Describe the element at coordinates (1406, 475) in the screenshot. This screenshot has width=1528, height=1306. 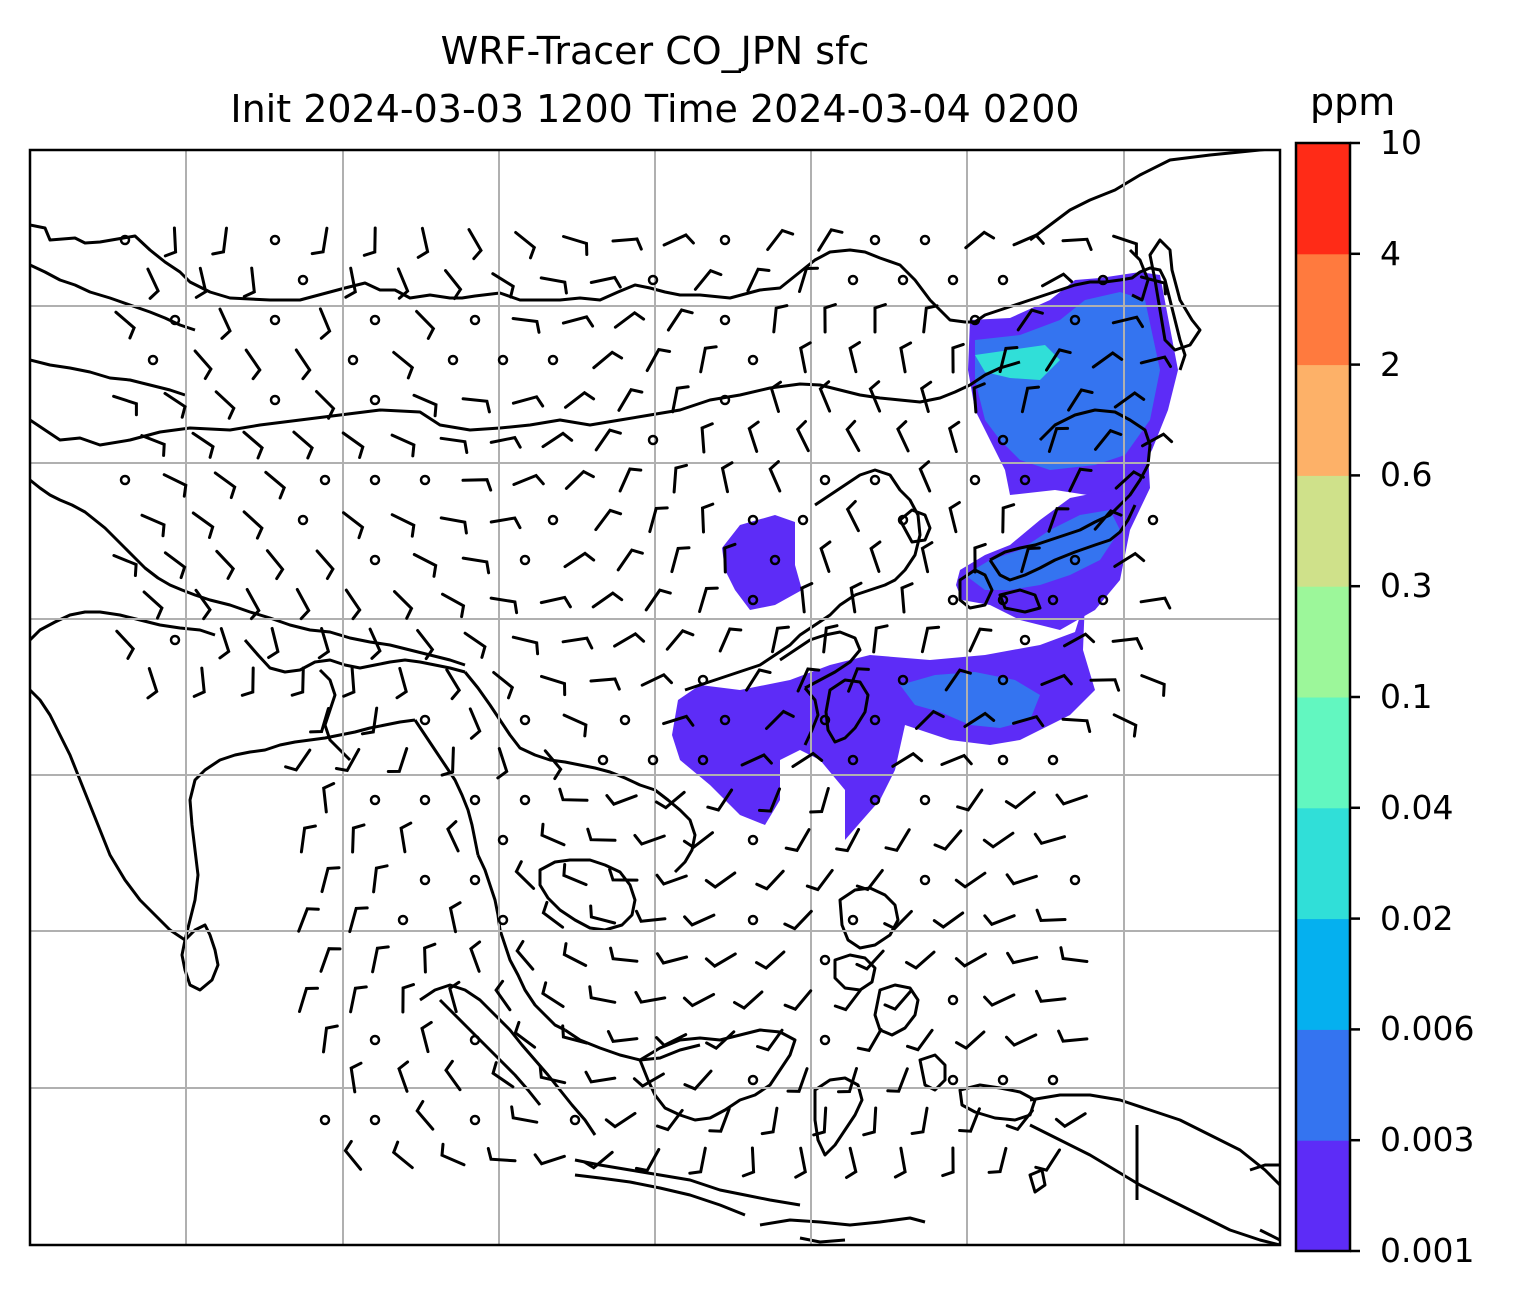
I see `colorbar-tick-label: 0.6` at that location.